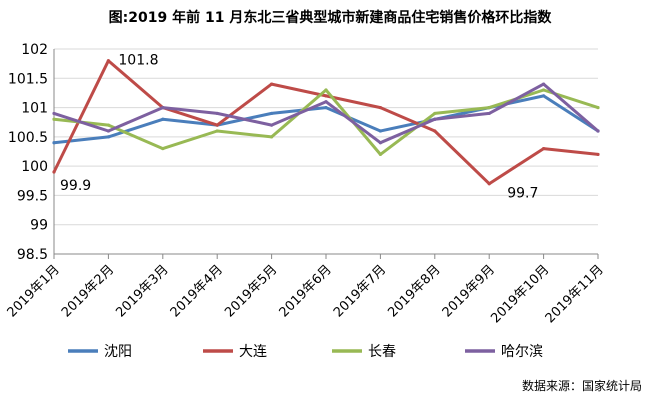  I want to click on y-tick-label: 99.5, so click(32, 196).